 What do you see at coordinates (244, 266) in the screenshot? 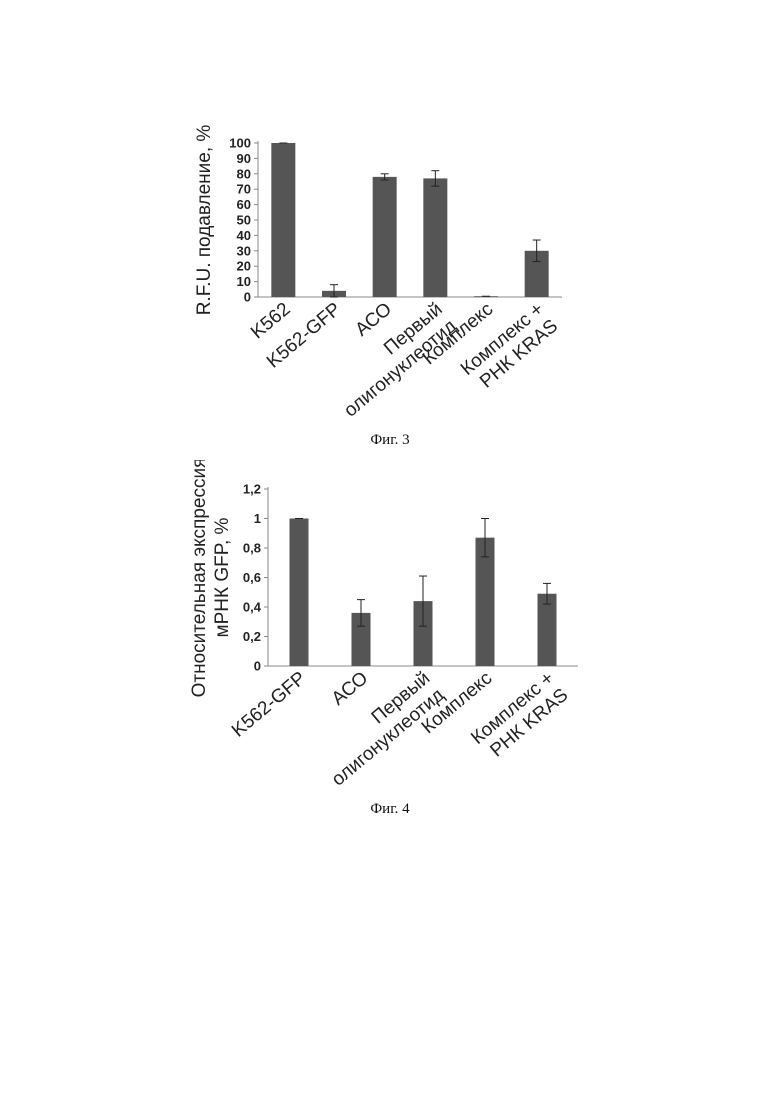
I see `y-tick-label: 20` at bounding box center [244, 266].